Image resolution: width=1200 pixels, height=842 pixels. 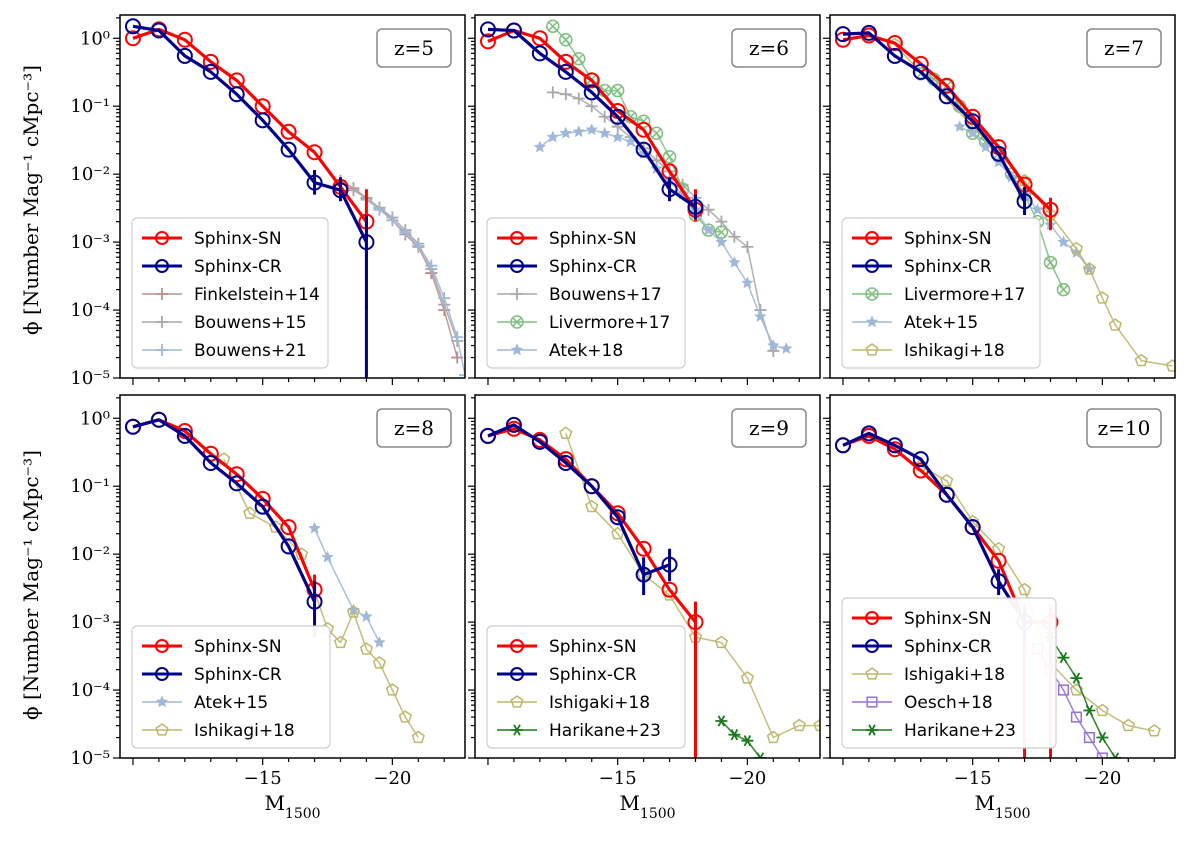 What do you see at coordinates (250, 323) in the screenshot?
I see `legend-label: Bouwens+15` at bounding box center [250, 323].